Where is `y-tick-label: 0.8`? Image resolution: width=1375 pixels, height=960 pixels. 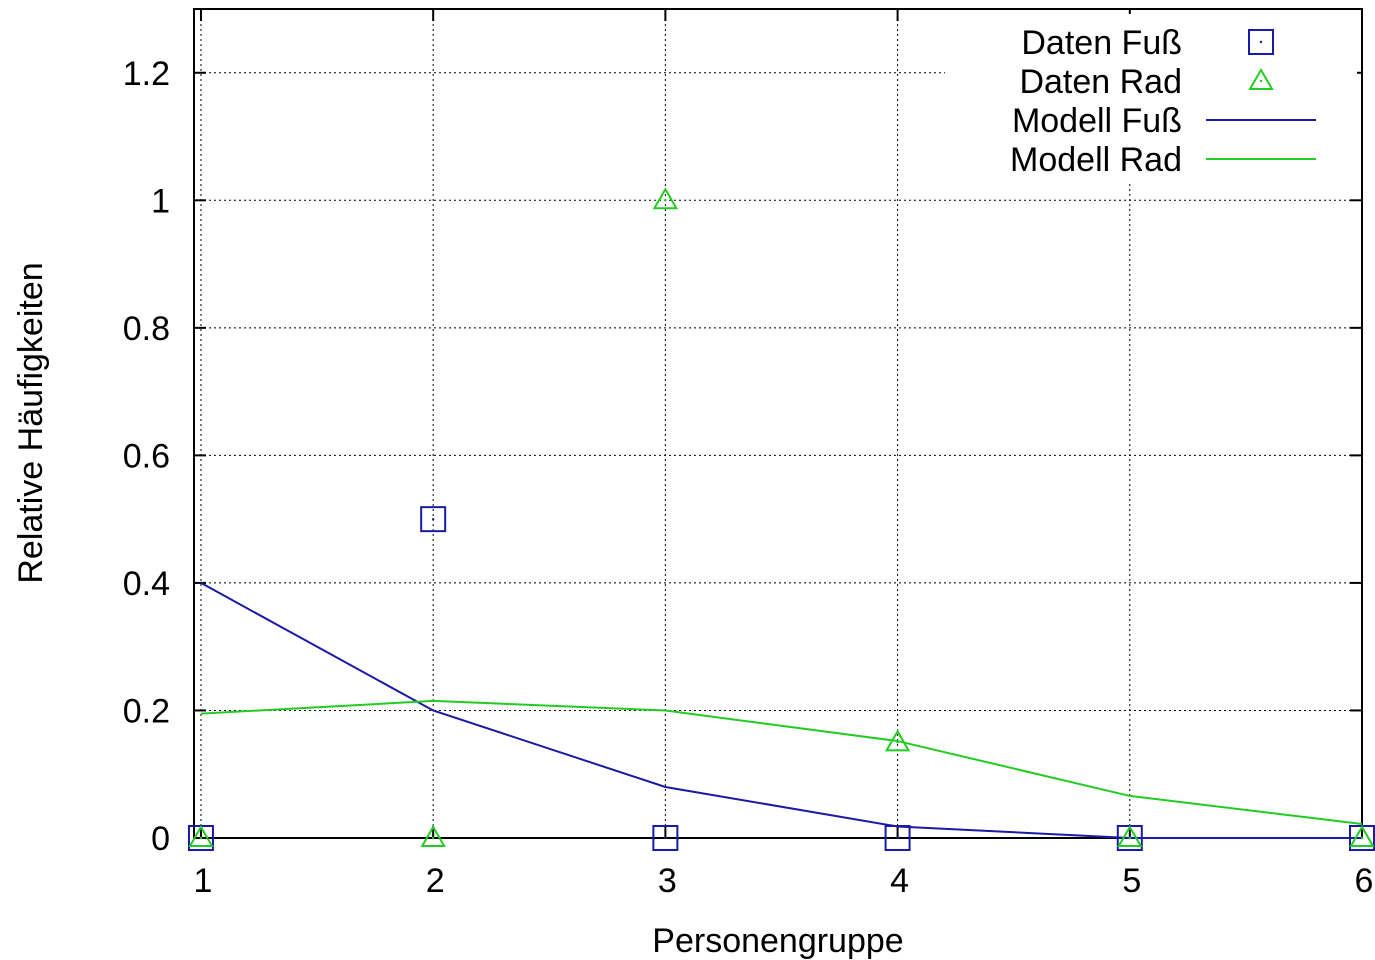 y-tick-label: 0.8 is located at coordinates (146, 329).